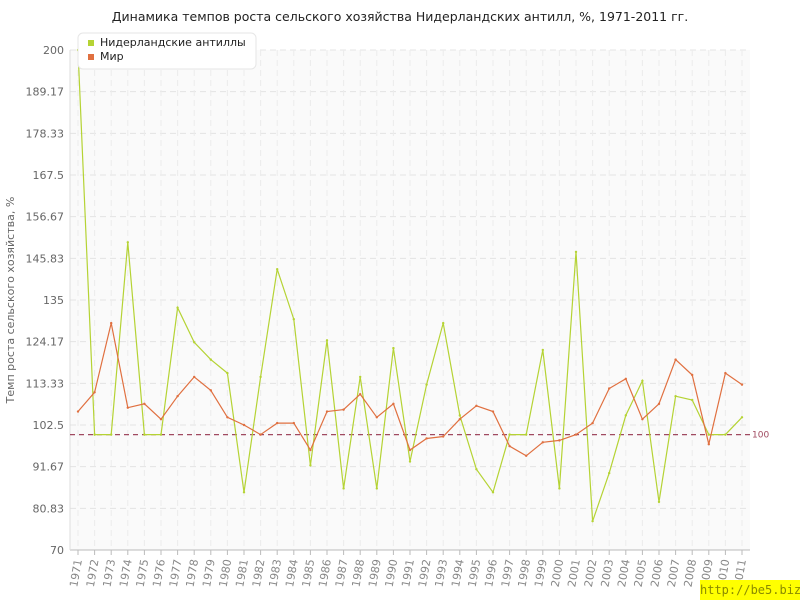 The width and height of the screenshot is (800, 600). Describe the element at coordinates (57, 550) in the screenshot. I see `y-tick-label: 70` at that location.